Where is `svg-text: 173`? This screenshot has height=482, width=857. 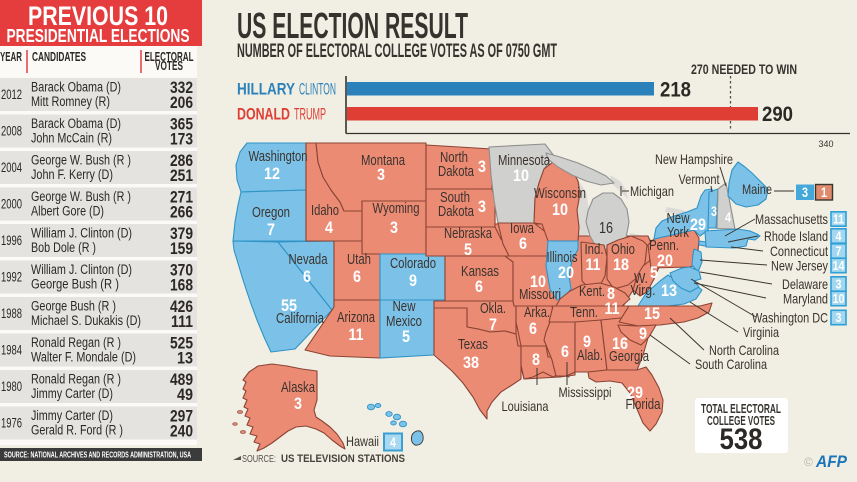
svg-text: 173 is located at coordinates (181, 139).